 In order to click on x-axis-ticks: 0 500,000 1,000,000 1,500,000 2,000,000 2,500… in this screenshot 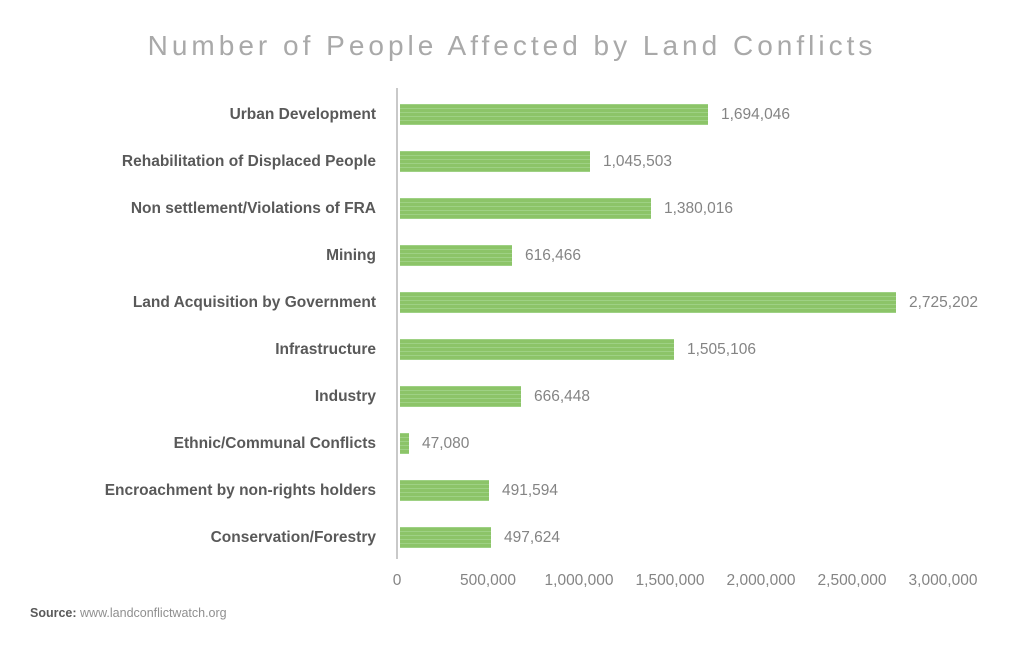, I will do `click(685, 583)`.